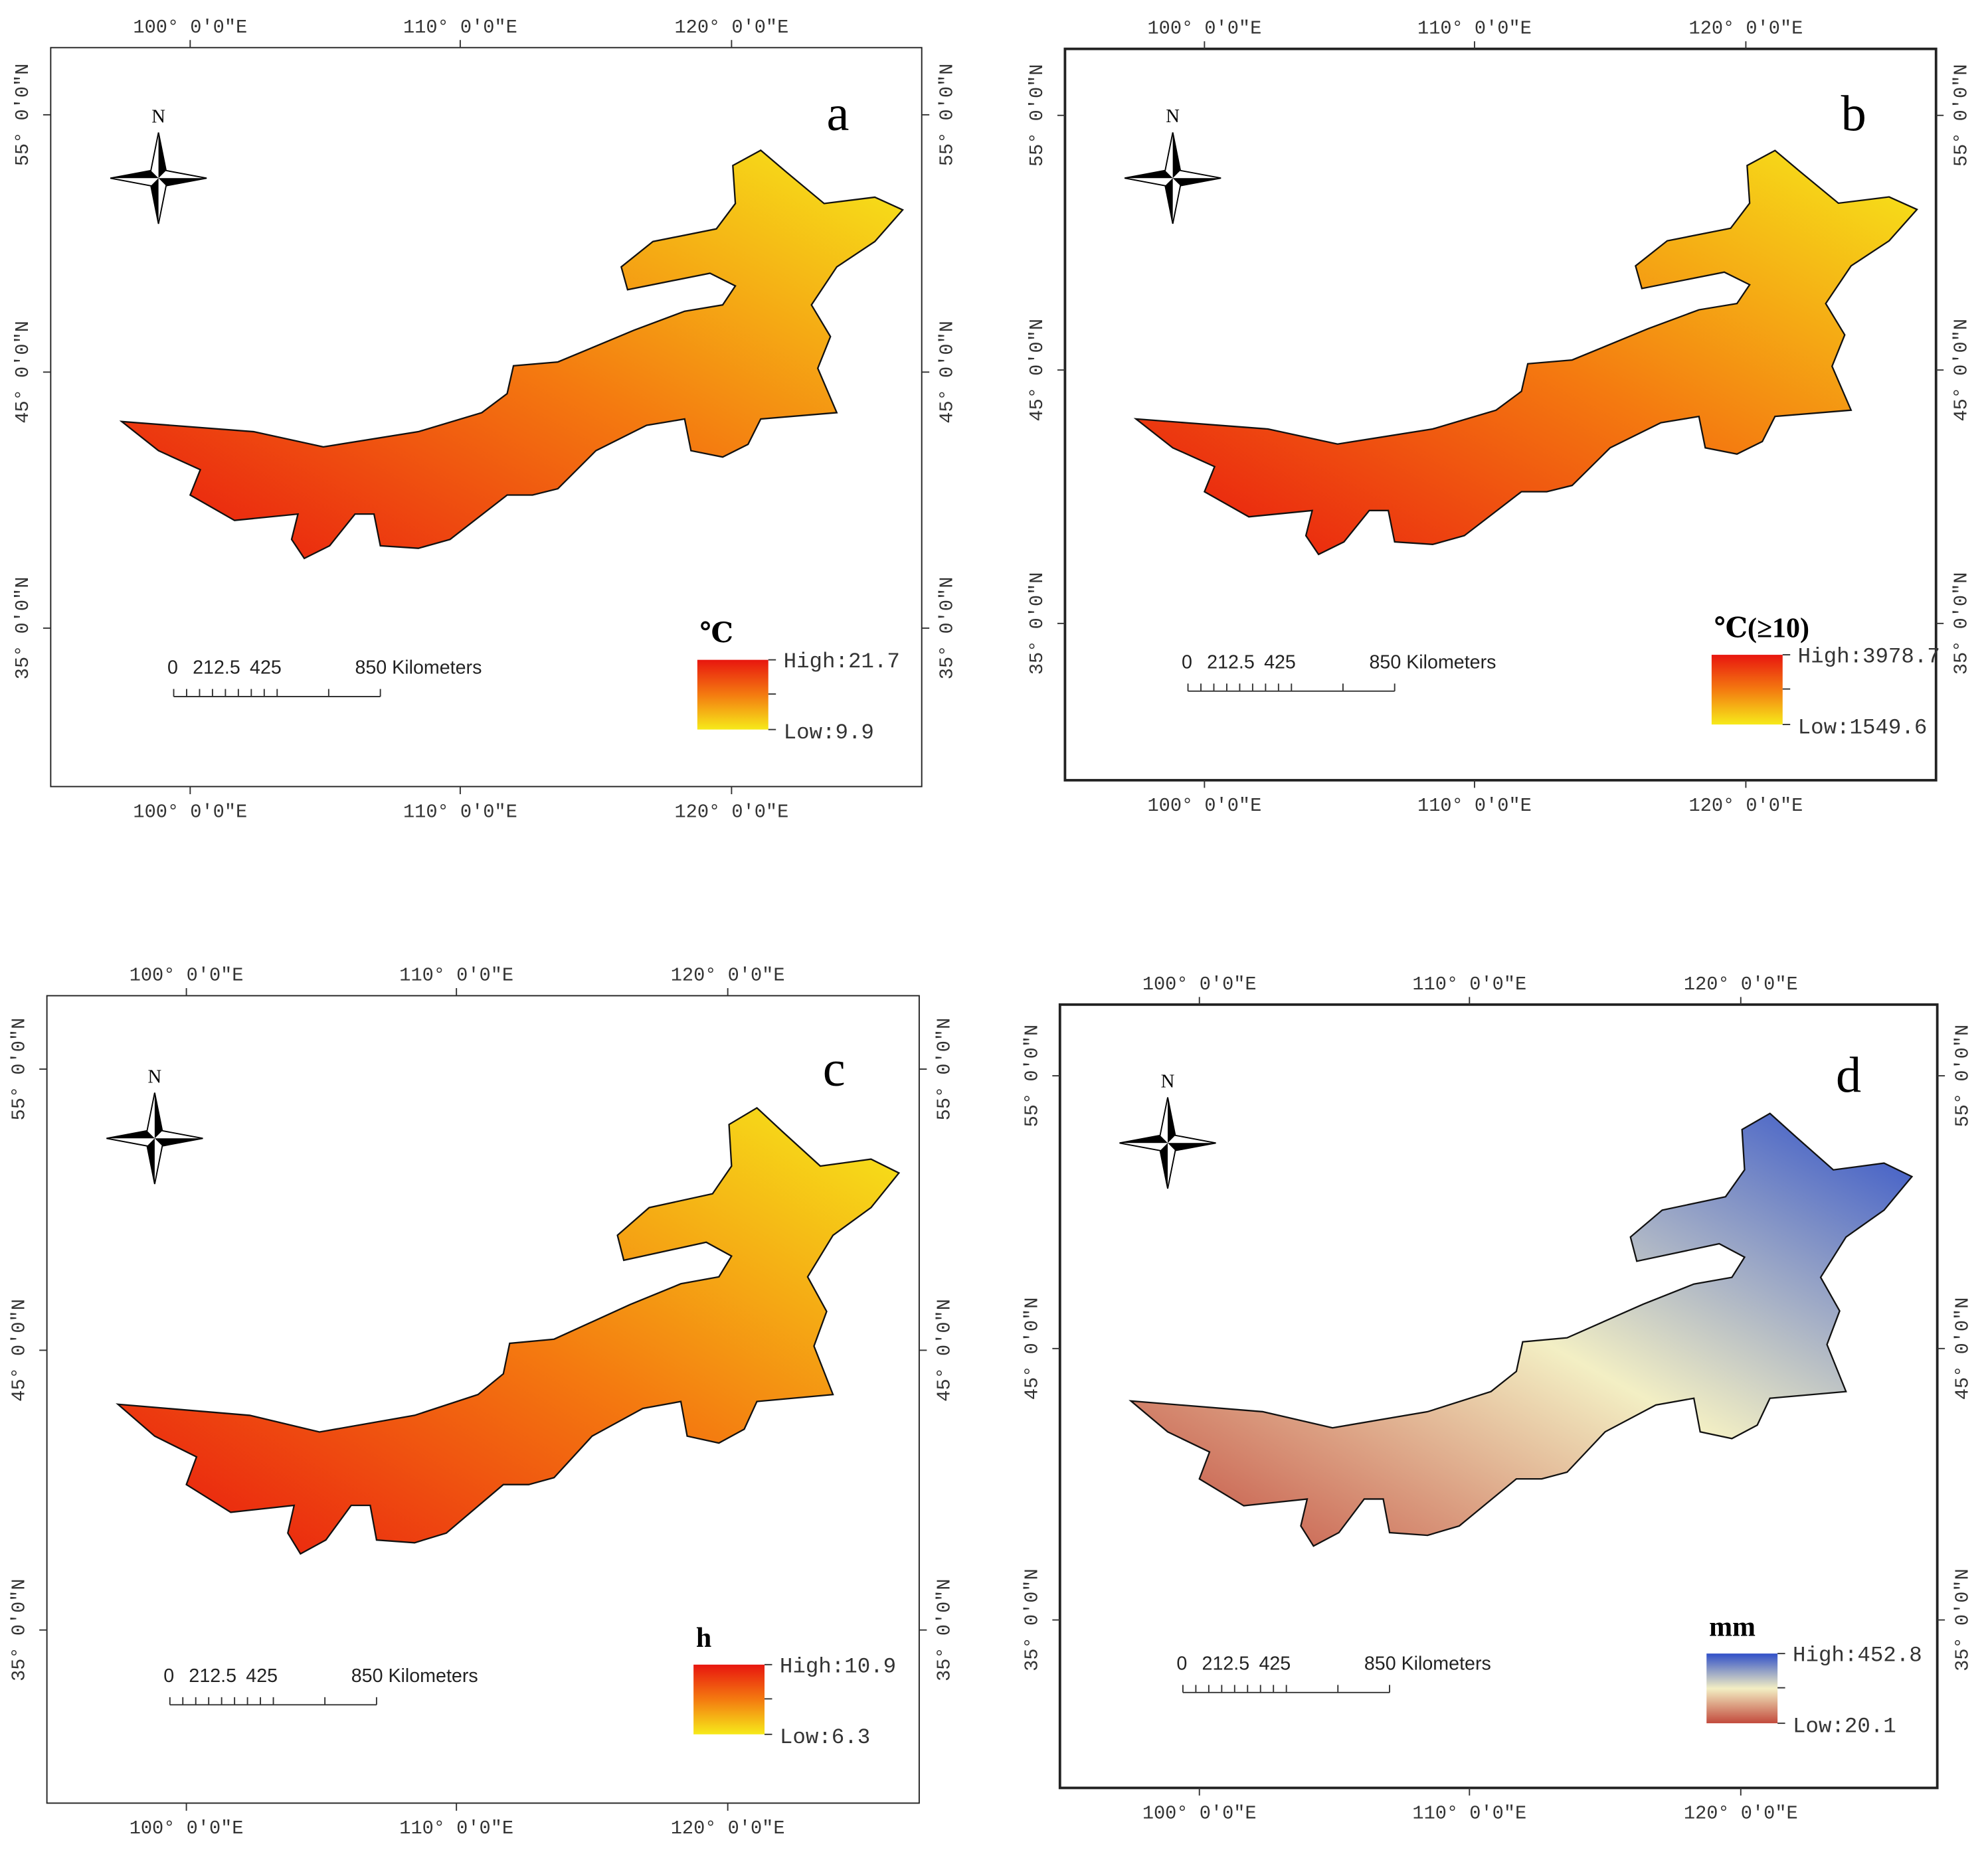 This screenshot has width=1988, height=1852. What do you see at coordinates (1869, 657) in the screenshot?
I see `legend-high: High:3978.7` at bounding box center [1869, 657].